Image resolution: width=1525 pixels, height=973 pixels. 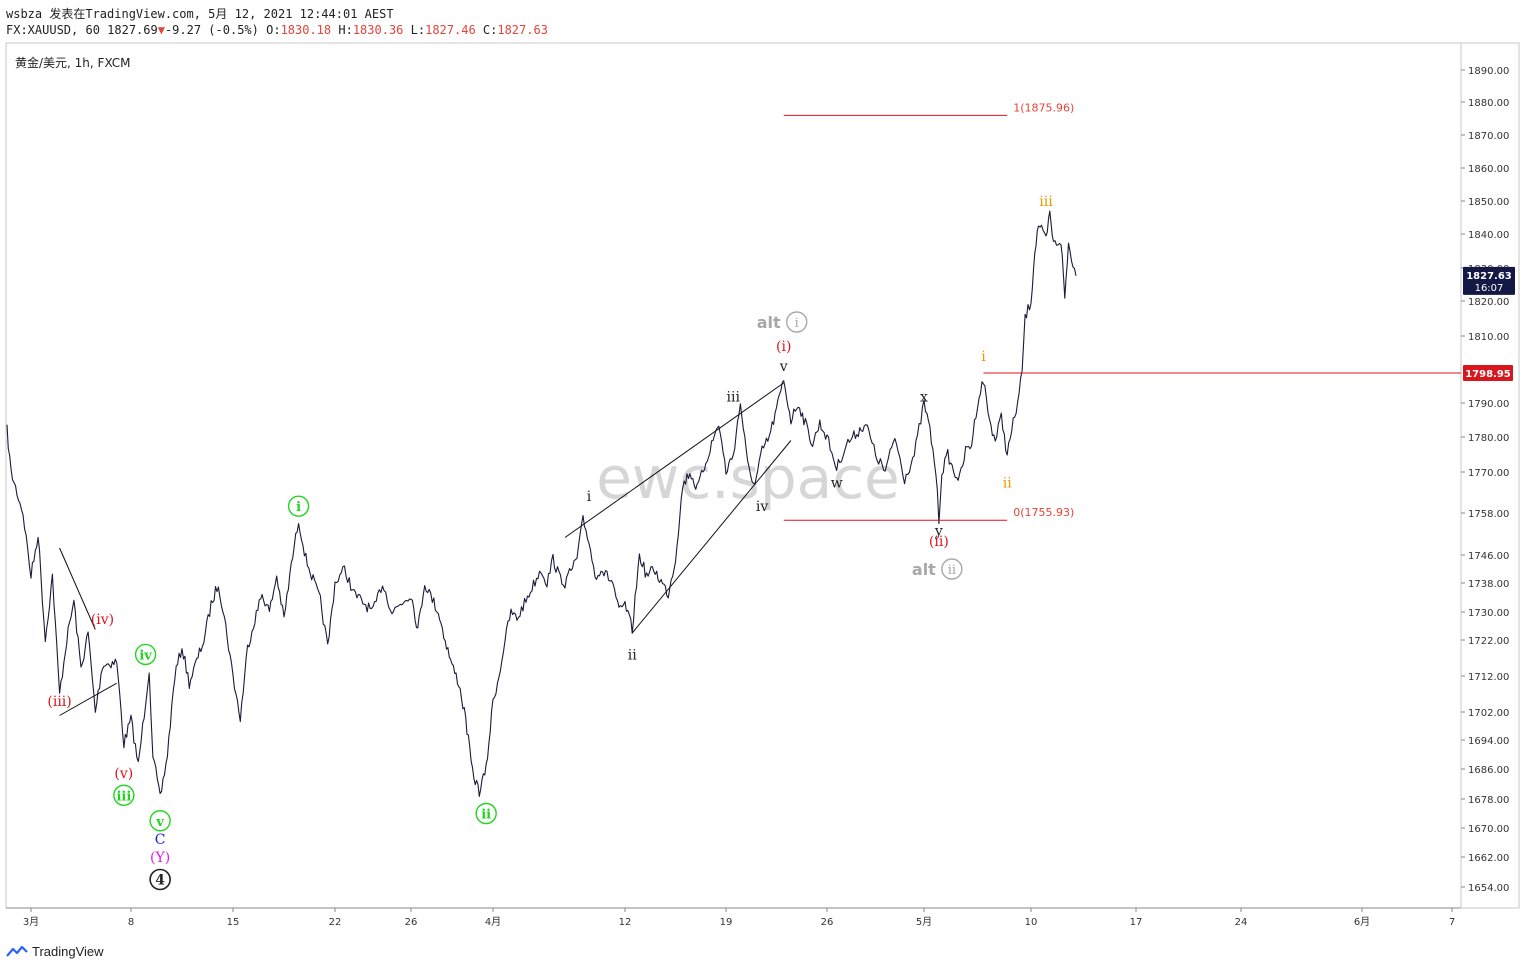 What do you see at coordinates (1488, 136) in the screenshot?
I see `y-tick-label: 1870.00` at bounding box center [1488, 136].